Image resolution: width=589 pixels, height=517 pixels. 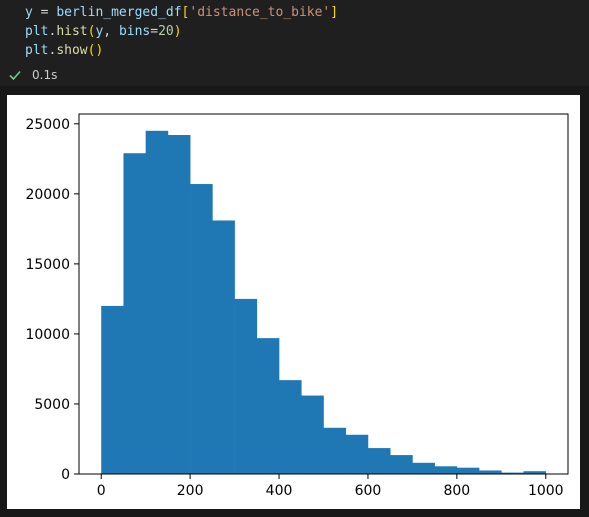 I want to click on code-token: ], so click(x=334, y=12).